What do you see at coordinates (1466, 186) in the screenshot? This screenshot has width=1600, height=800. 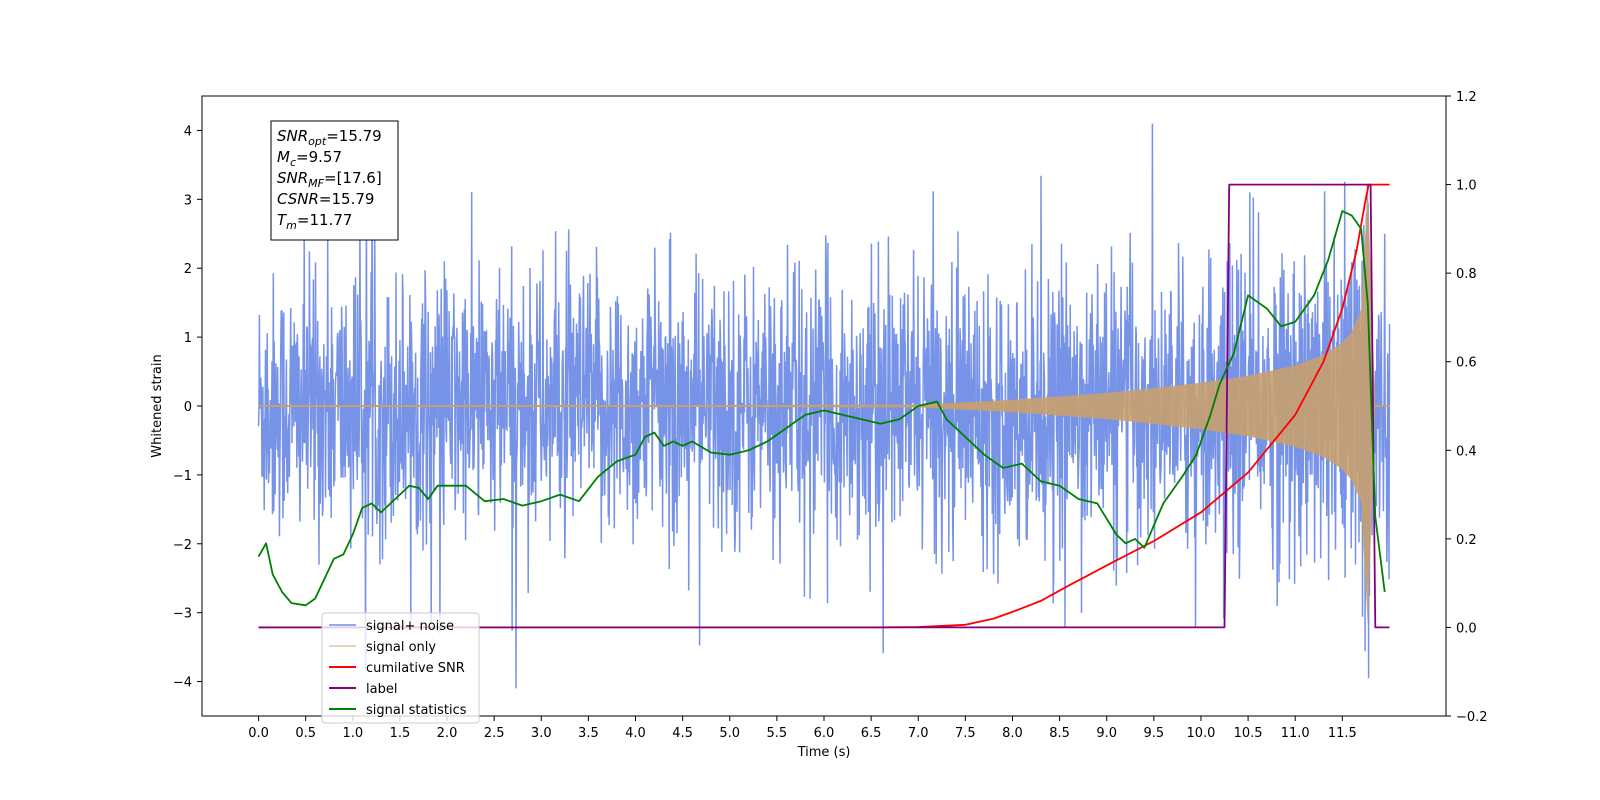 I see `y2-tick-label: 1.0` at bounding box center [1466, 186].